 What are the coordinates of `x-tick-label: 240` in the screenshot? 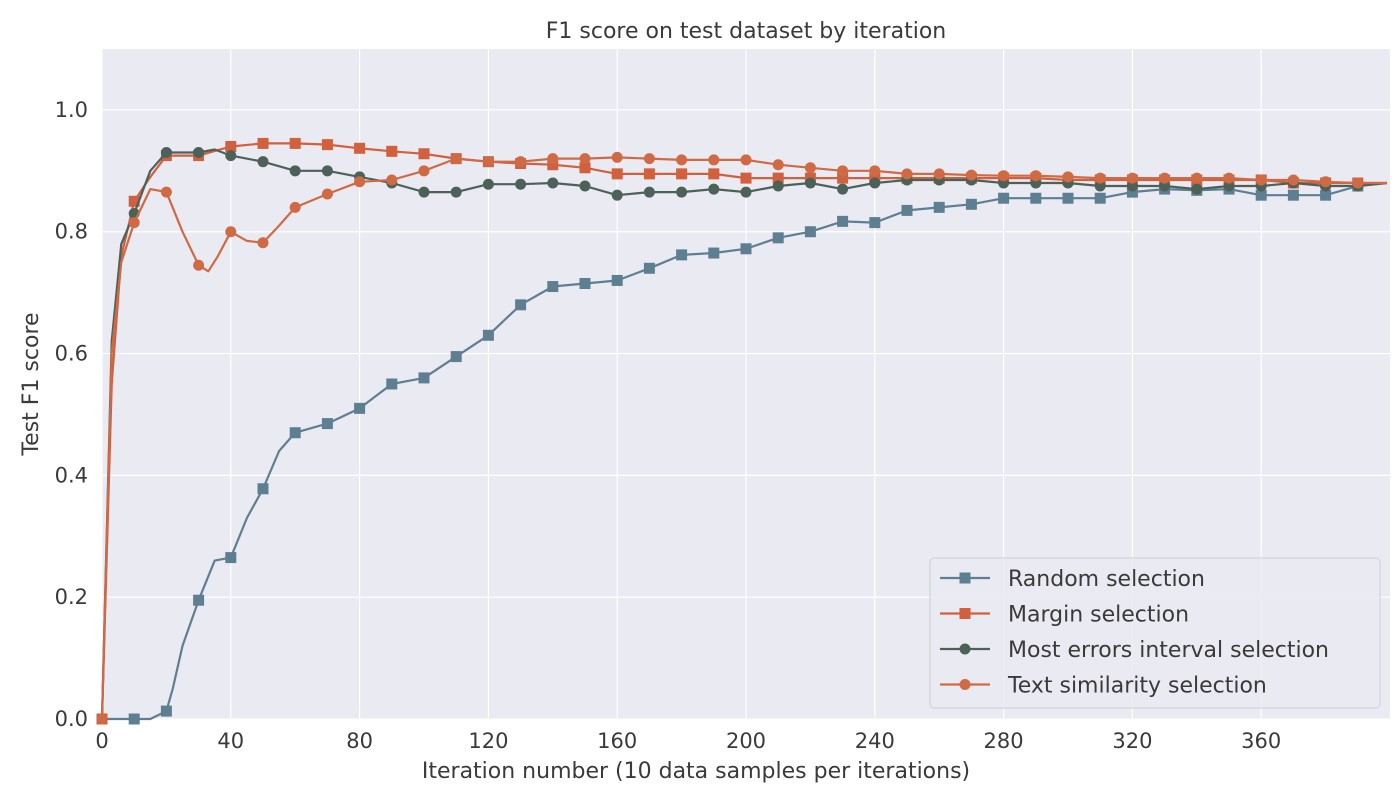 It's located at (875, 741).